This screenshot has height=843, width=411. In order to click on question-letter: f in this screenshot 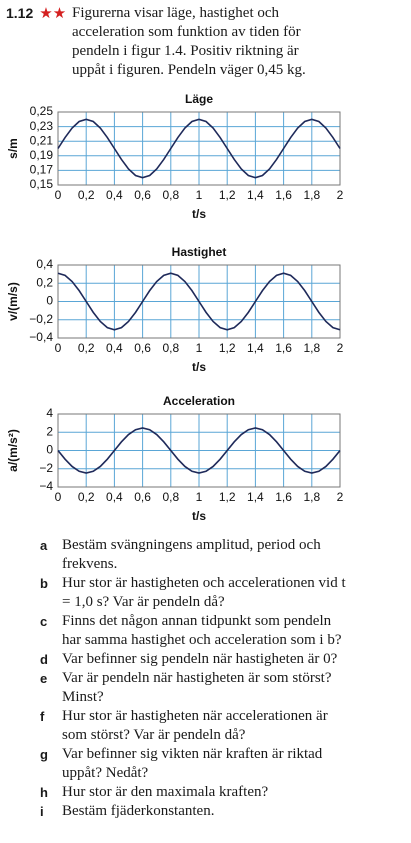, I will do `click(42, 716)`.